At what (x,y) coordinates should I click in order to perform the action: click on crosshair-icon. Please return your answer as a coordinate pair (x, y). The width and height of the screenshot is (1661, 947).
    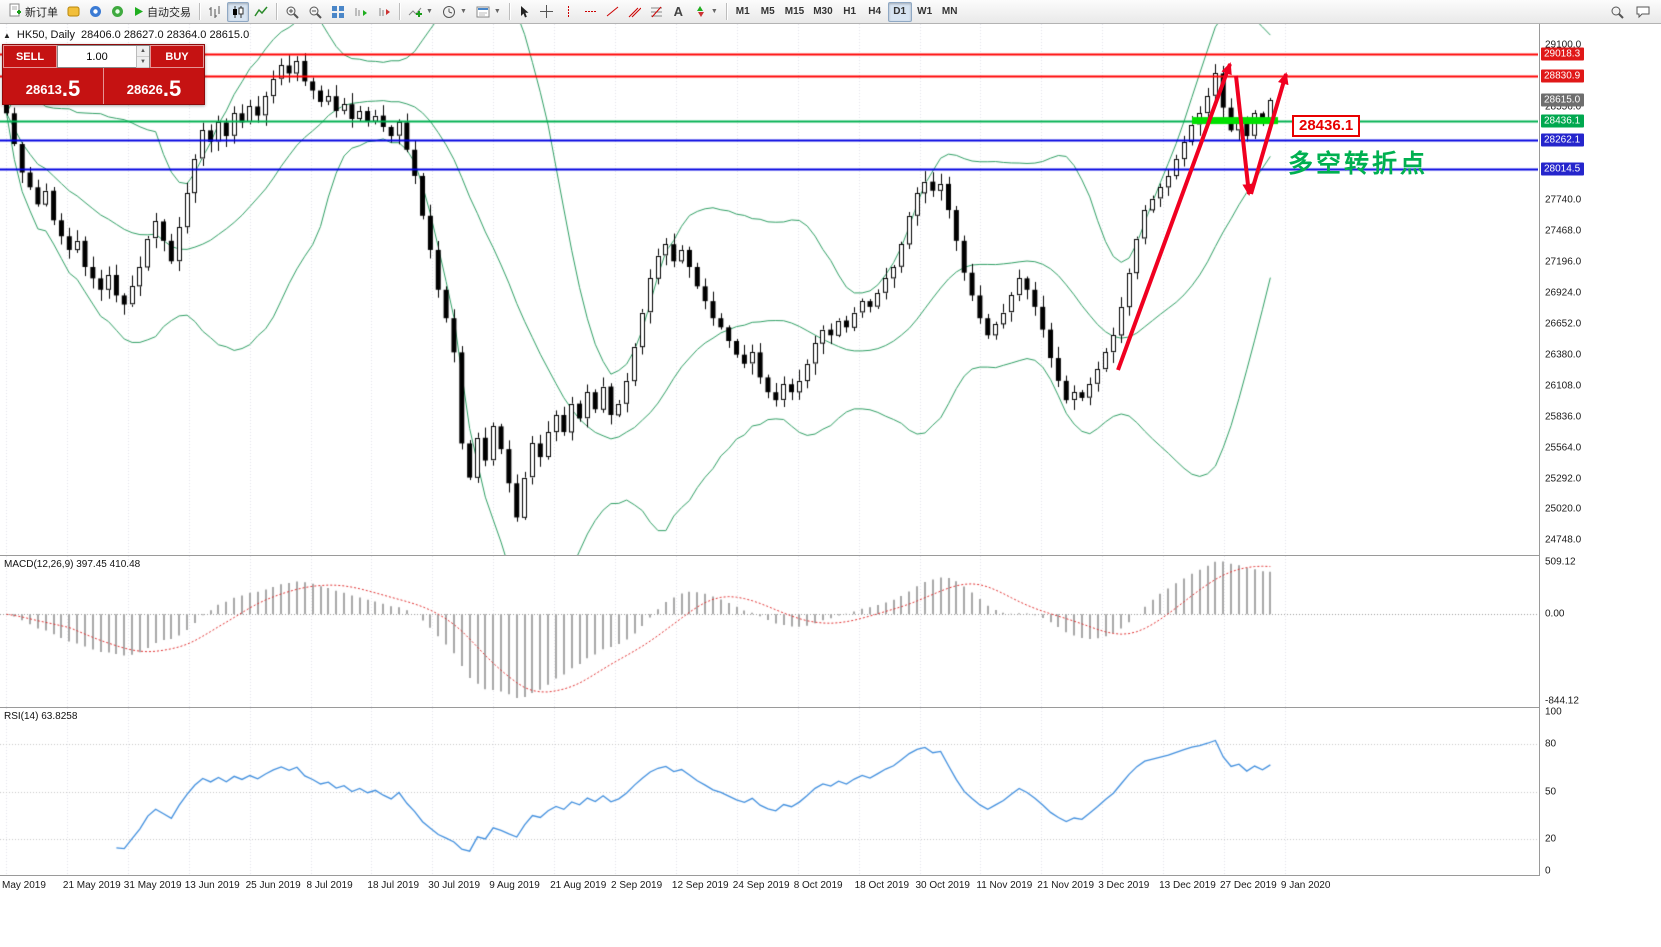
    Looking at the image, I should click on (546, 11).